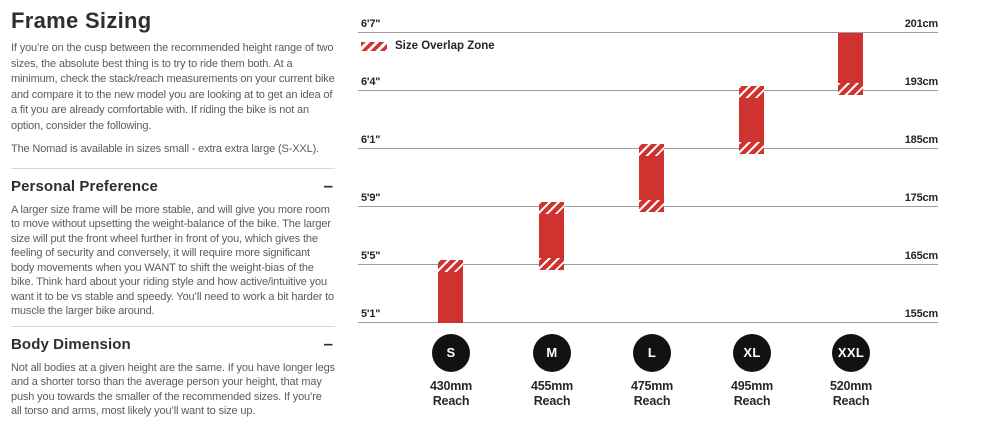  Describe the element at coordinates (371, 256) in the screenshot. I see `height-label-imperial: 5'5"` at that location.